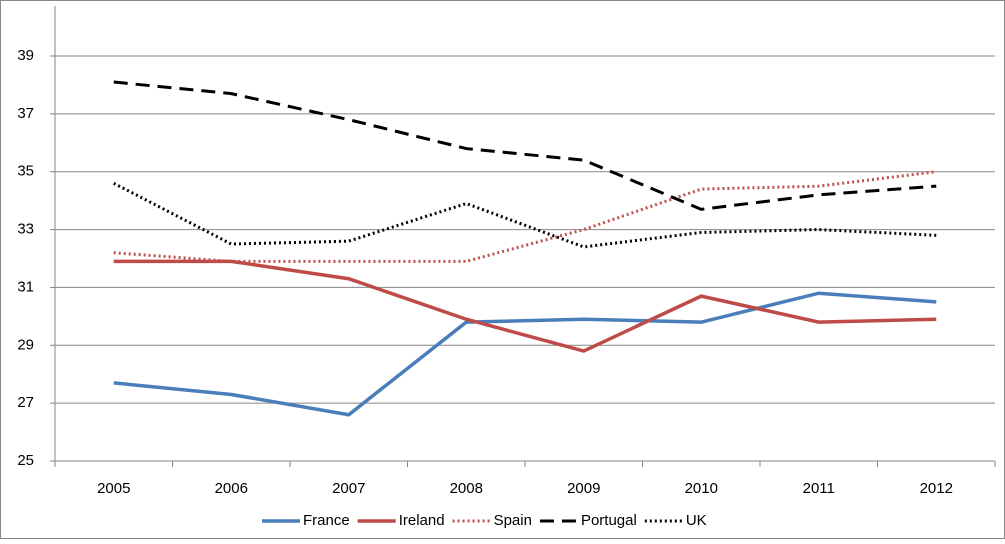 This screenshot has height=544, width=1005. Describe the element at coordinates (348, 488) in the screenshot. I see `x-tick-label: 2007` at that location.